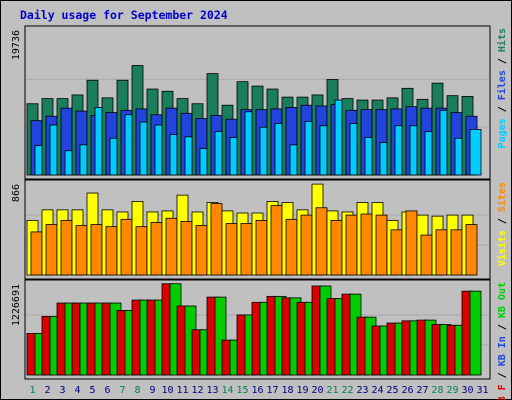 The height and width of the screenshot is (400, 512). I want to click on legend-part-0: Visits, so click(502, 248).